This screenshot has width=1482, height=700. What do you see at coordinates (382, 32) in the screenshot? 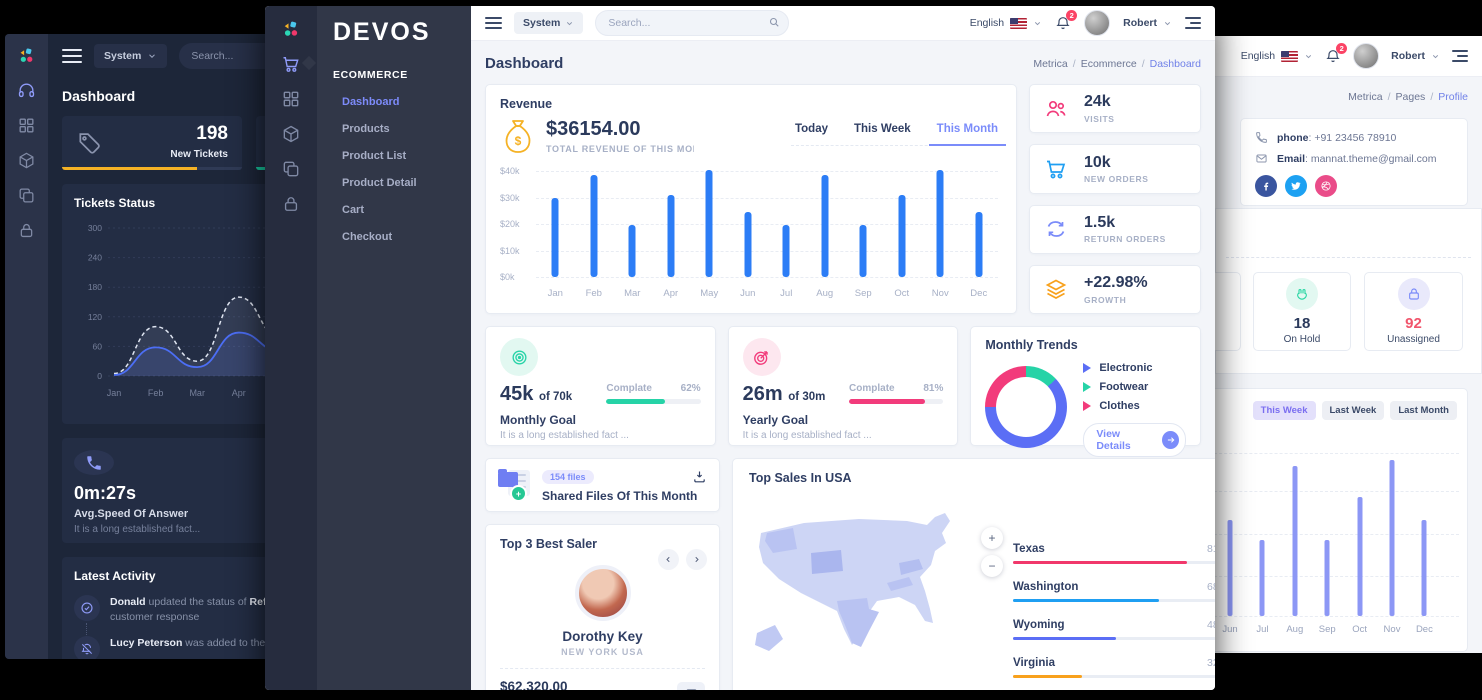
I see `brand-logo-text: DEVOS` at bounding box center [382, 32].